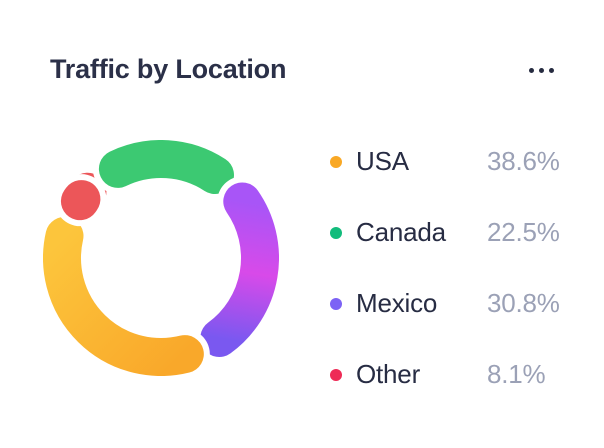  Describe the element at coordinates (523, 303) in the screenshot. I see `legend-value: 30.8%` at that location.